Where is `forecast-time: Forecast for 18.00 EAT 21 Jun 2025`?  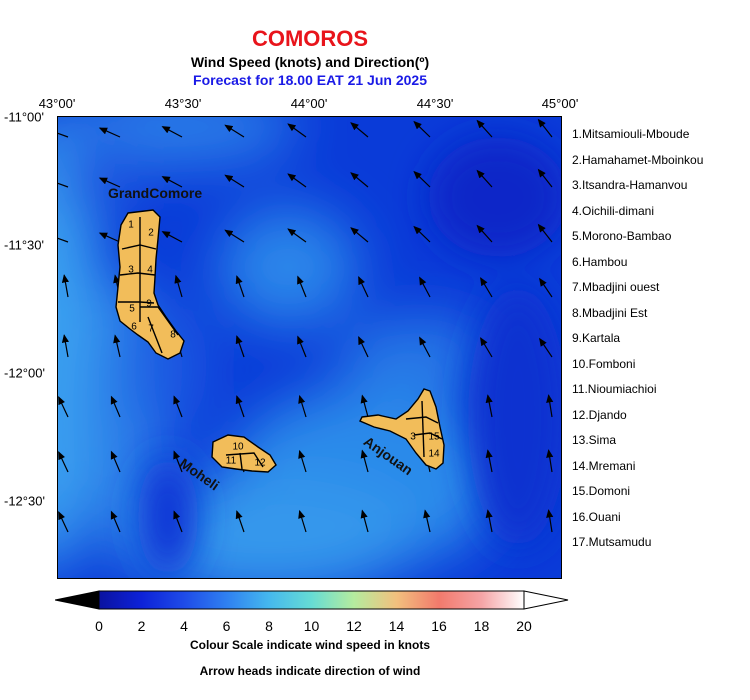
forecast-time: Forecast for 18.00 EAT 21 Jun 2025 is located at coordinates (310, 80).